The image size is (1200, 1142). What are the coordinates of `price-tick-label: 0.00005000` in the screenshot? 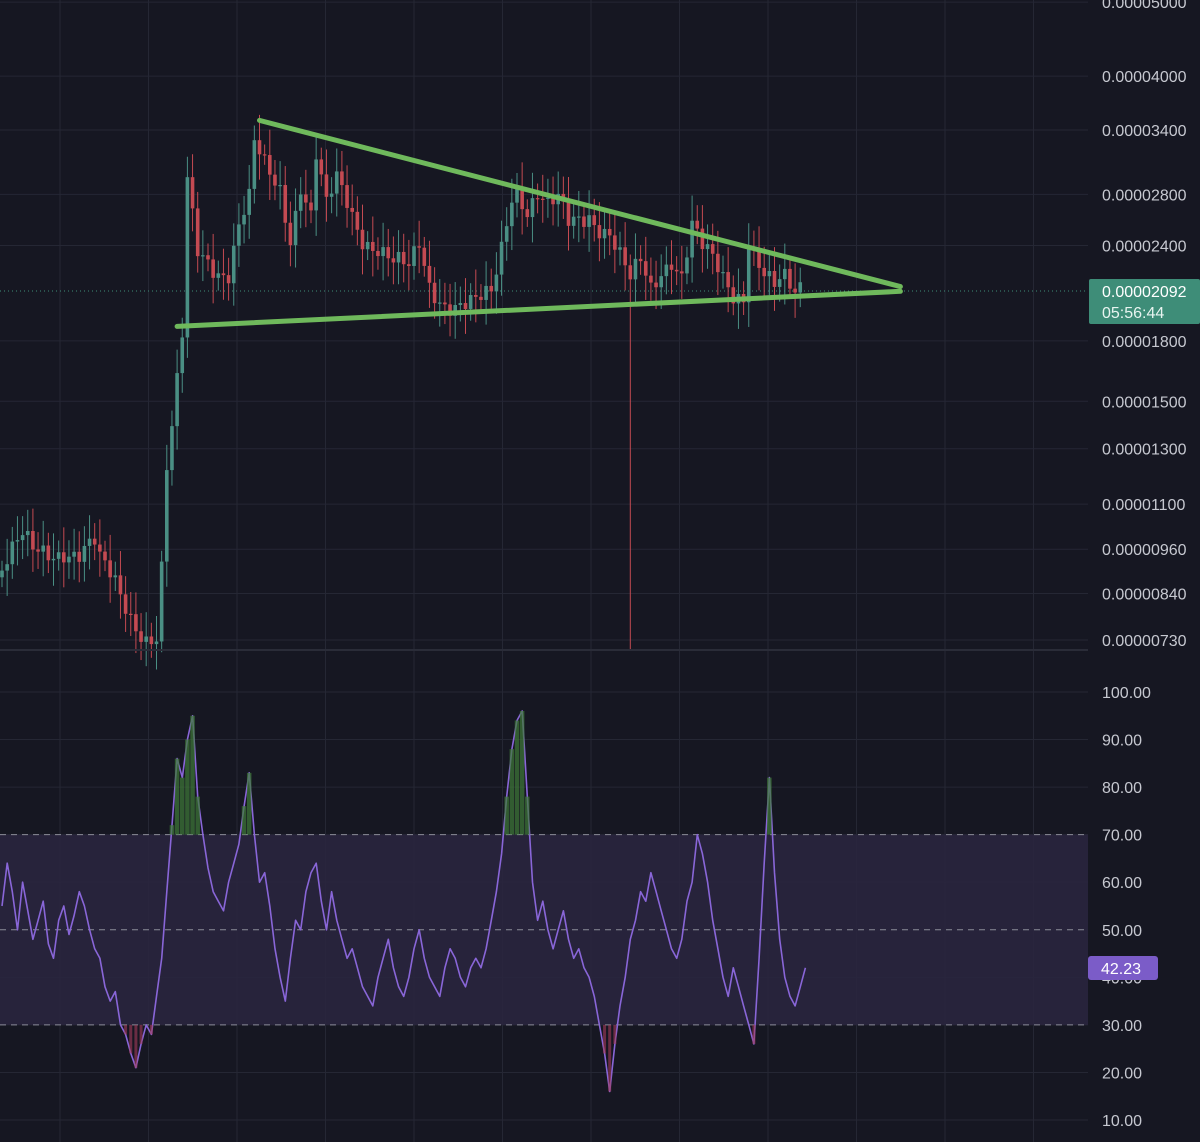 It's located at (1144, 6).